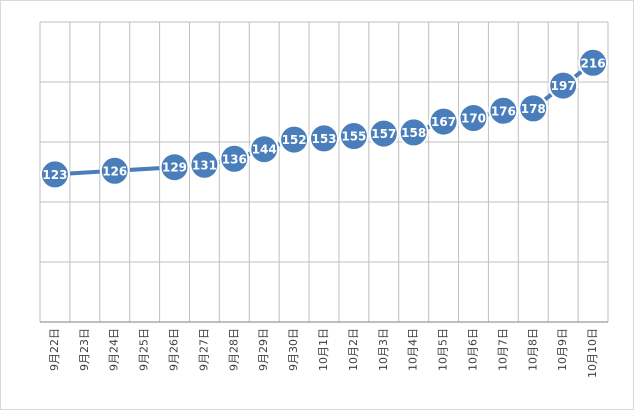 The height and width of the screenshot is (410, 634). I want to click on data-label: 144, so click(264, 150).